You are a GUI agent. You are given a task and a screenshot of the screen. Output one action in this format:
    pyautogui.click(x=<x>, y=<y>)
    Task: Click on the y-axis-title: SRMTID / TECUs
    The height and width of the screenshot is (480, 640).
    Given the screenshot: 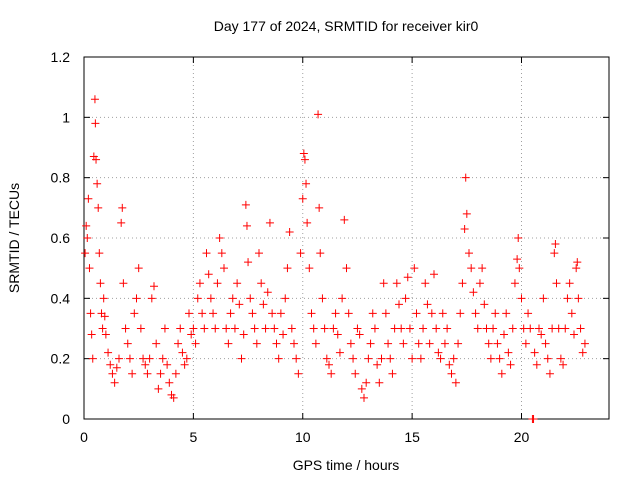 What is the action you would take?
    pyautogui.click(x=14, y=238)
    